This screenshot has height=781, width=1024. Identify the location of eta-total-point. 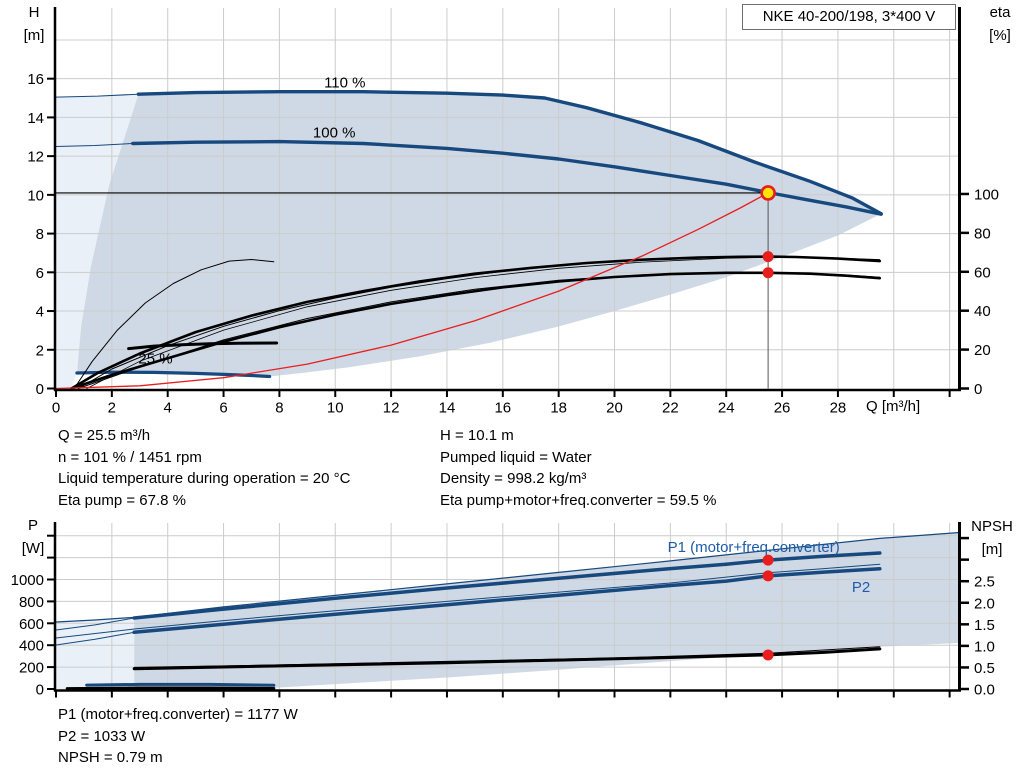
(768, 273).